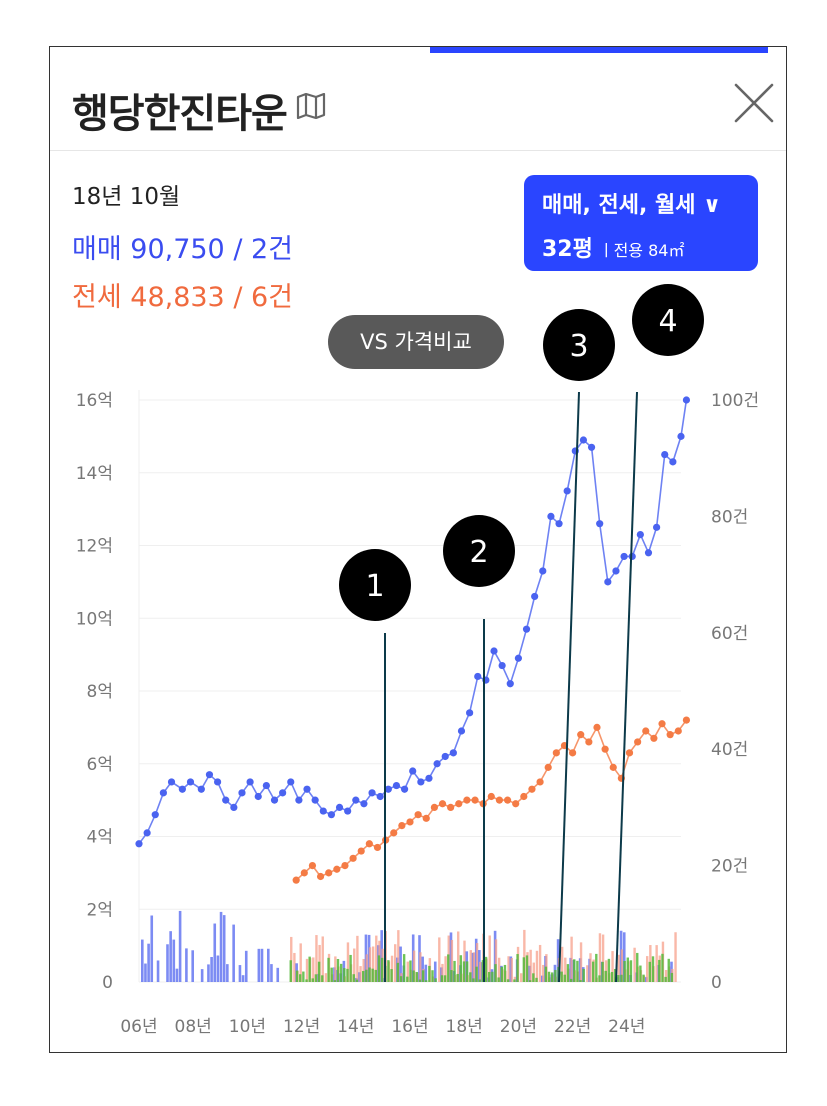  I want to click on map-icon, so click(311, 106).